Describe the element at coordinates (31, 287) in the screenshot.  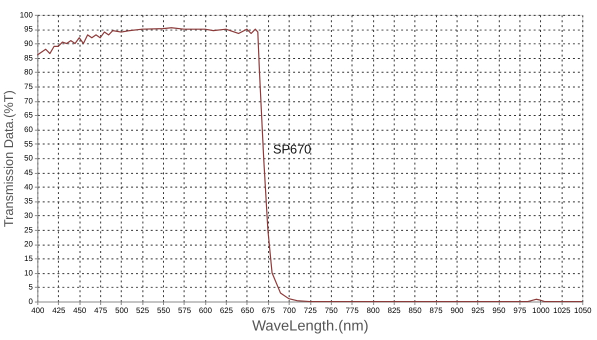
I see `y-tick-label: 5` at that location.